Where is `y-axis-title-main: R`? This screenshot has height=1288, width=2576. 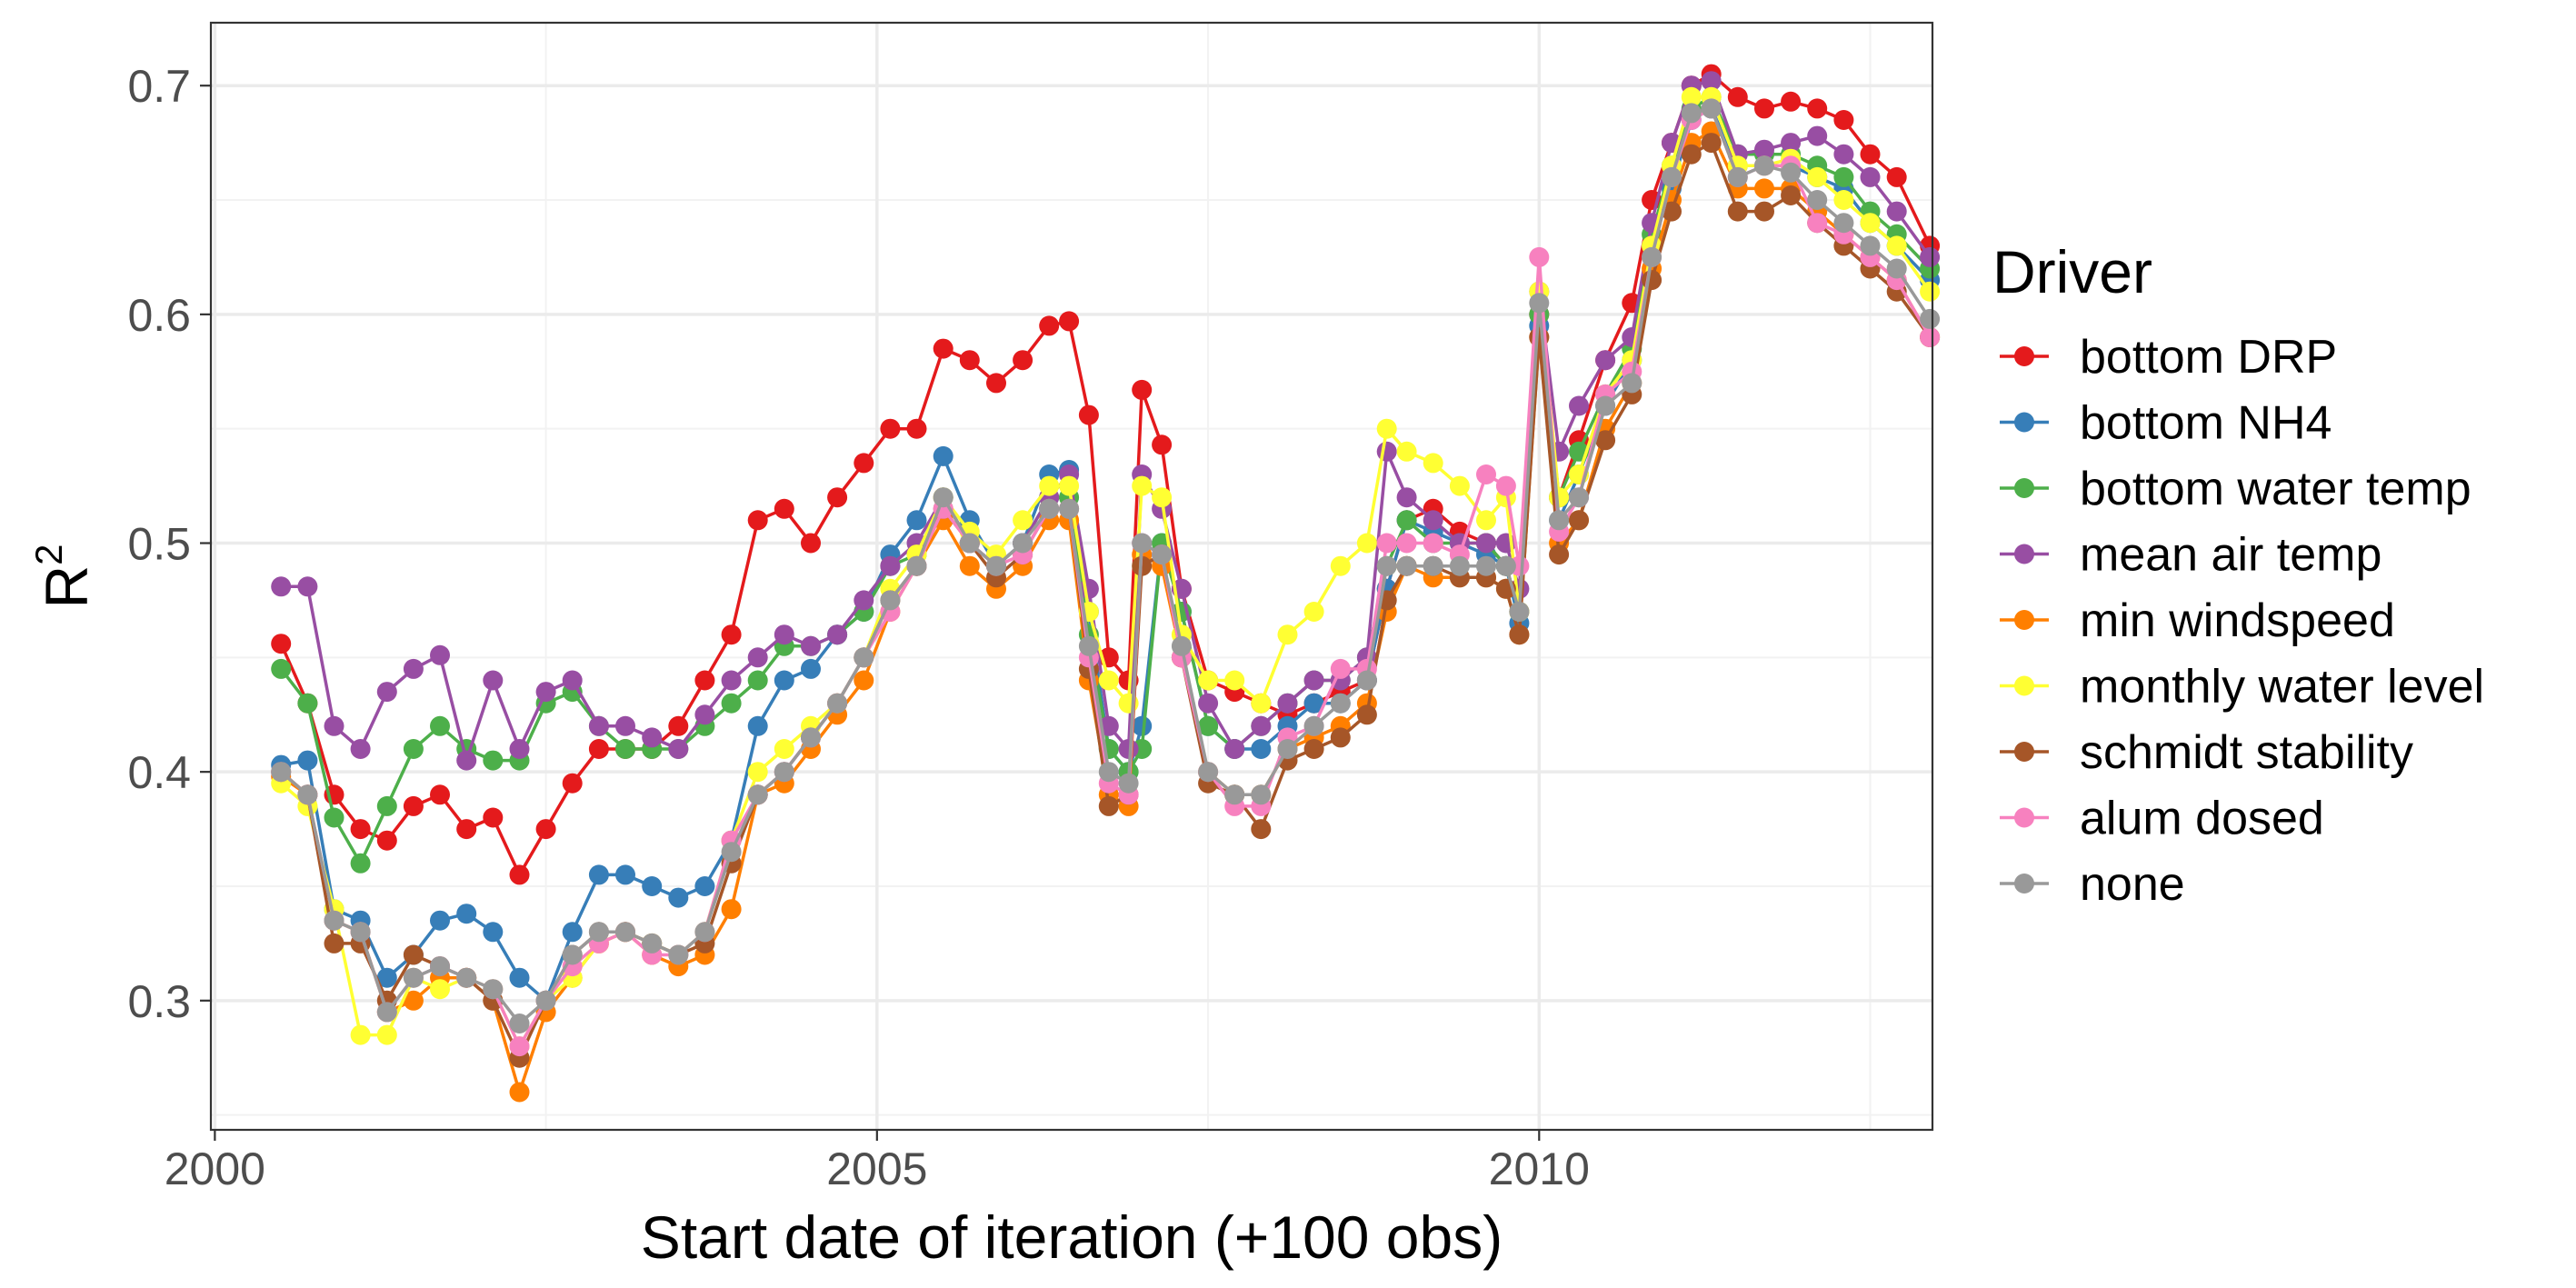
y-axis-title-main: R is located at coordinates (66, 587).